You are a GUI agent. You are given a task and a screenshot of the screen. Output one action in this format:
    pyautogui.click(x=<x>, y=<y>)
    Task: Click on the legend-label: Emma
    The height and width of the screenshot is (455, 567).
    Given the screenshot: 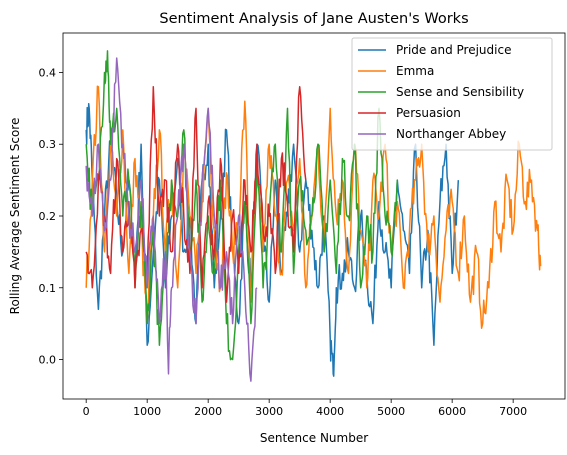 What is the action you would take?
    pyautogui.click(x=415, y=71)
    